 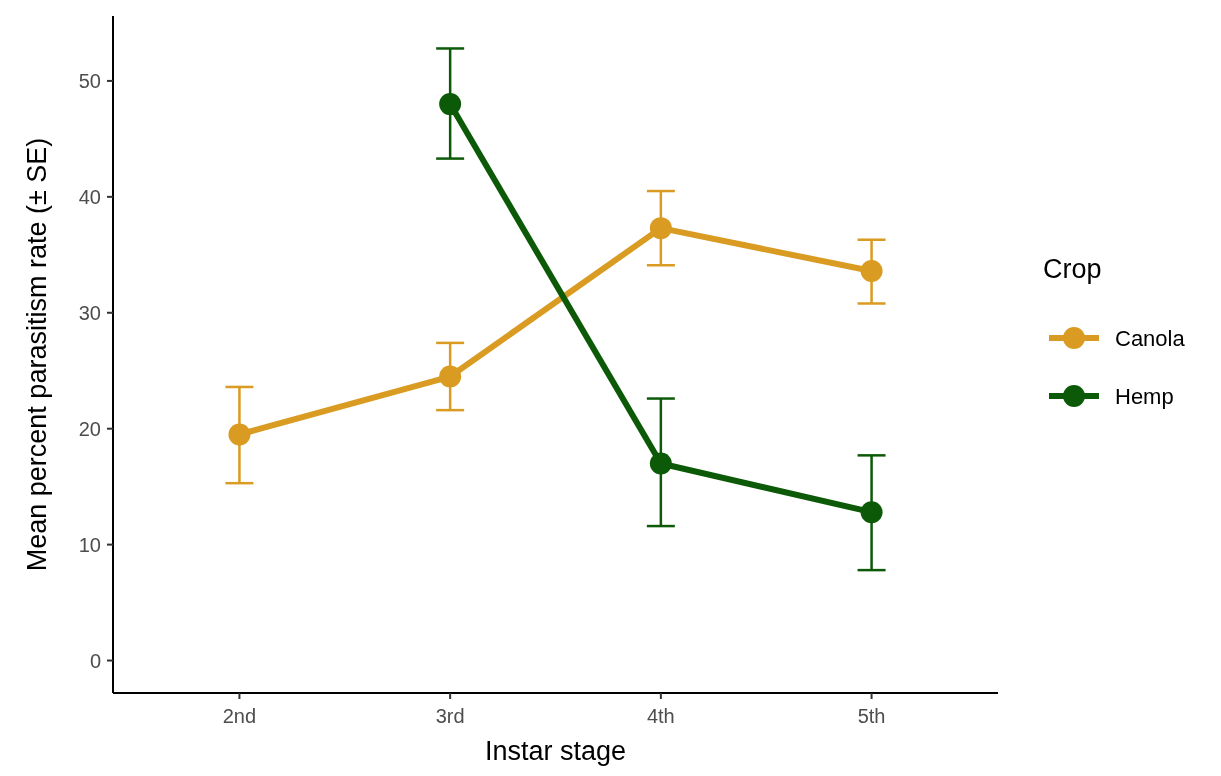 What do you see at coordinates (660, 716) in the screenshot?
I see `x-tick-label: 4th` at bounding box center [660, 716].